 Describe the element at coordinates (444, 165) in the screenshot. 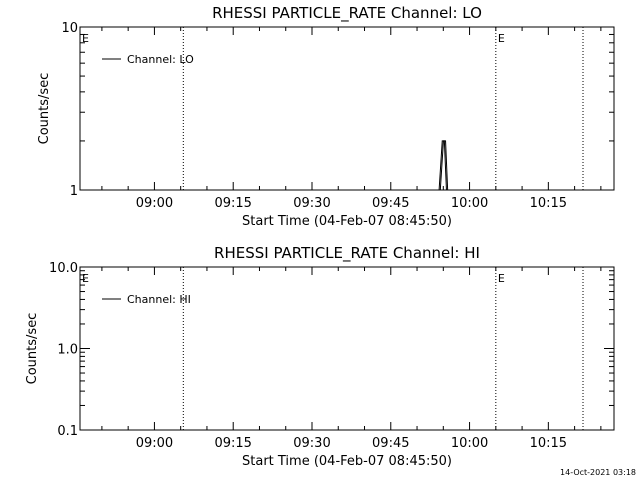

I see `series-line-shadow` at that location.